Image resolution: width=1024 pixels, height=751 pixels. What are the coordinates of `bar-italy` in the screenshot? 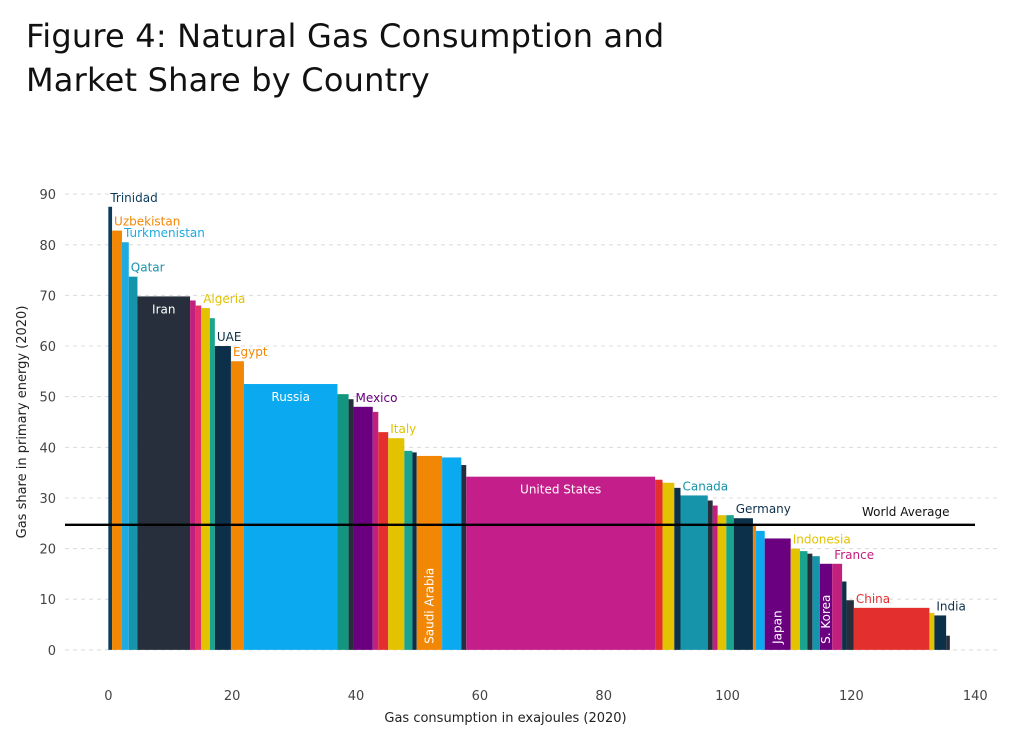 It's located at (396, 544).